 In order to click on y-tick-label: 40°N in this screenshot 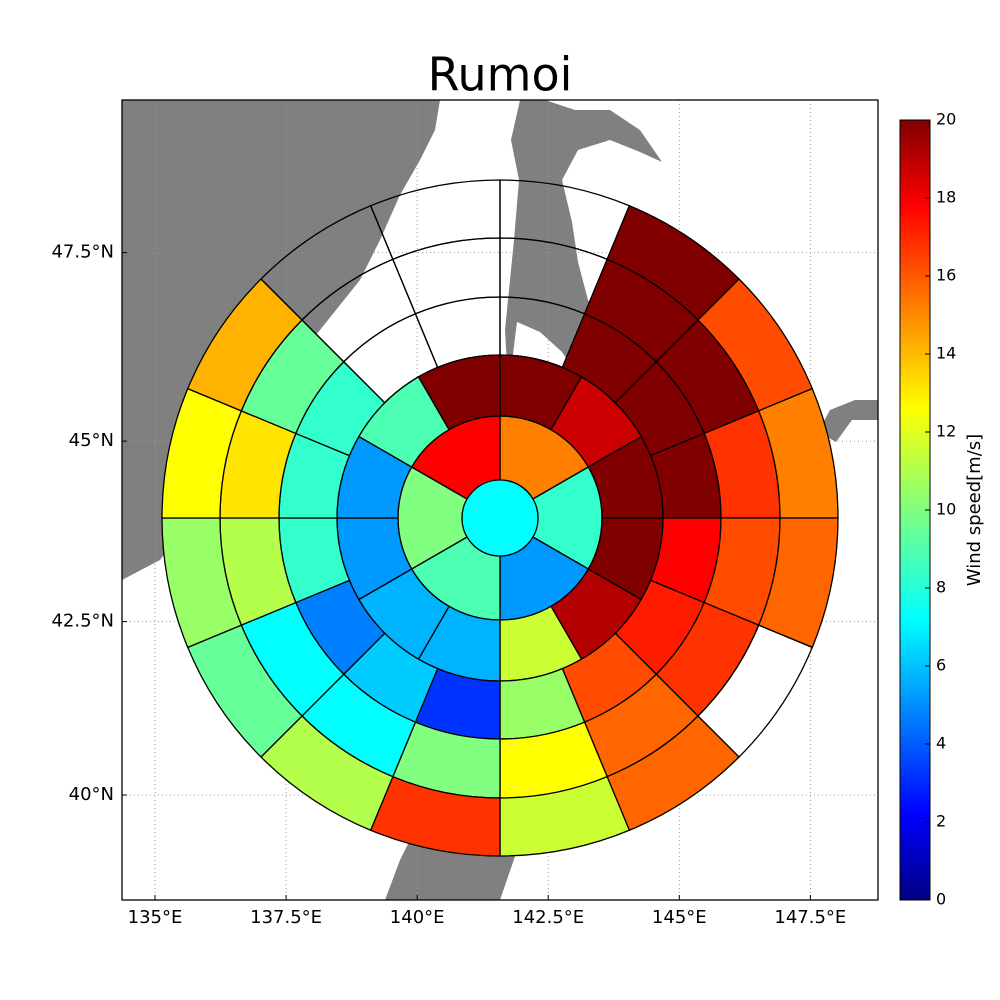, I will do `click(91, 794)`.